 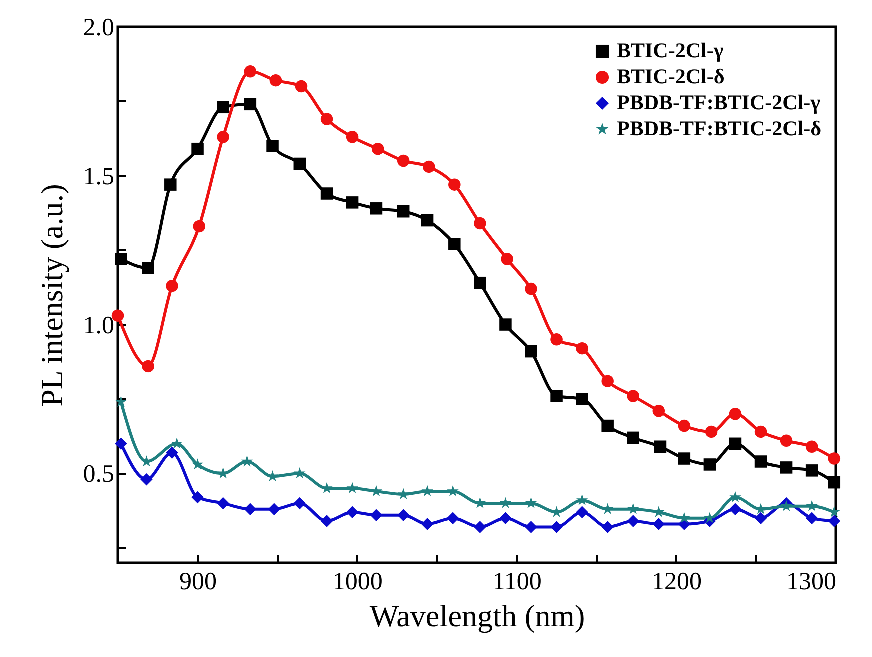 I want to click on y-tick-label: 1.5, so click(x=98, y=176).